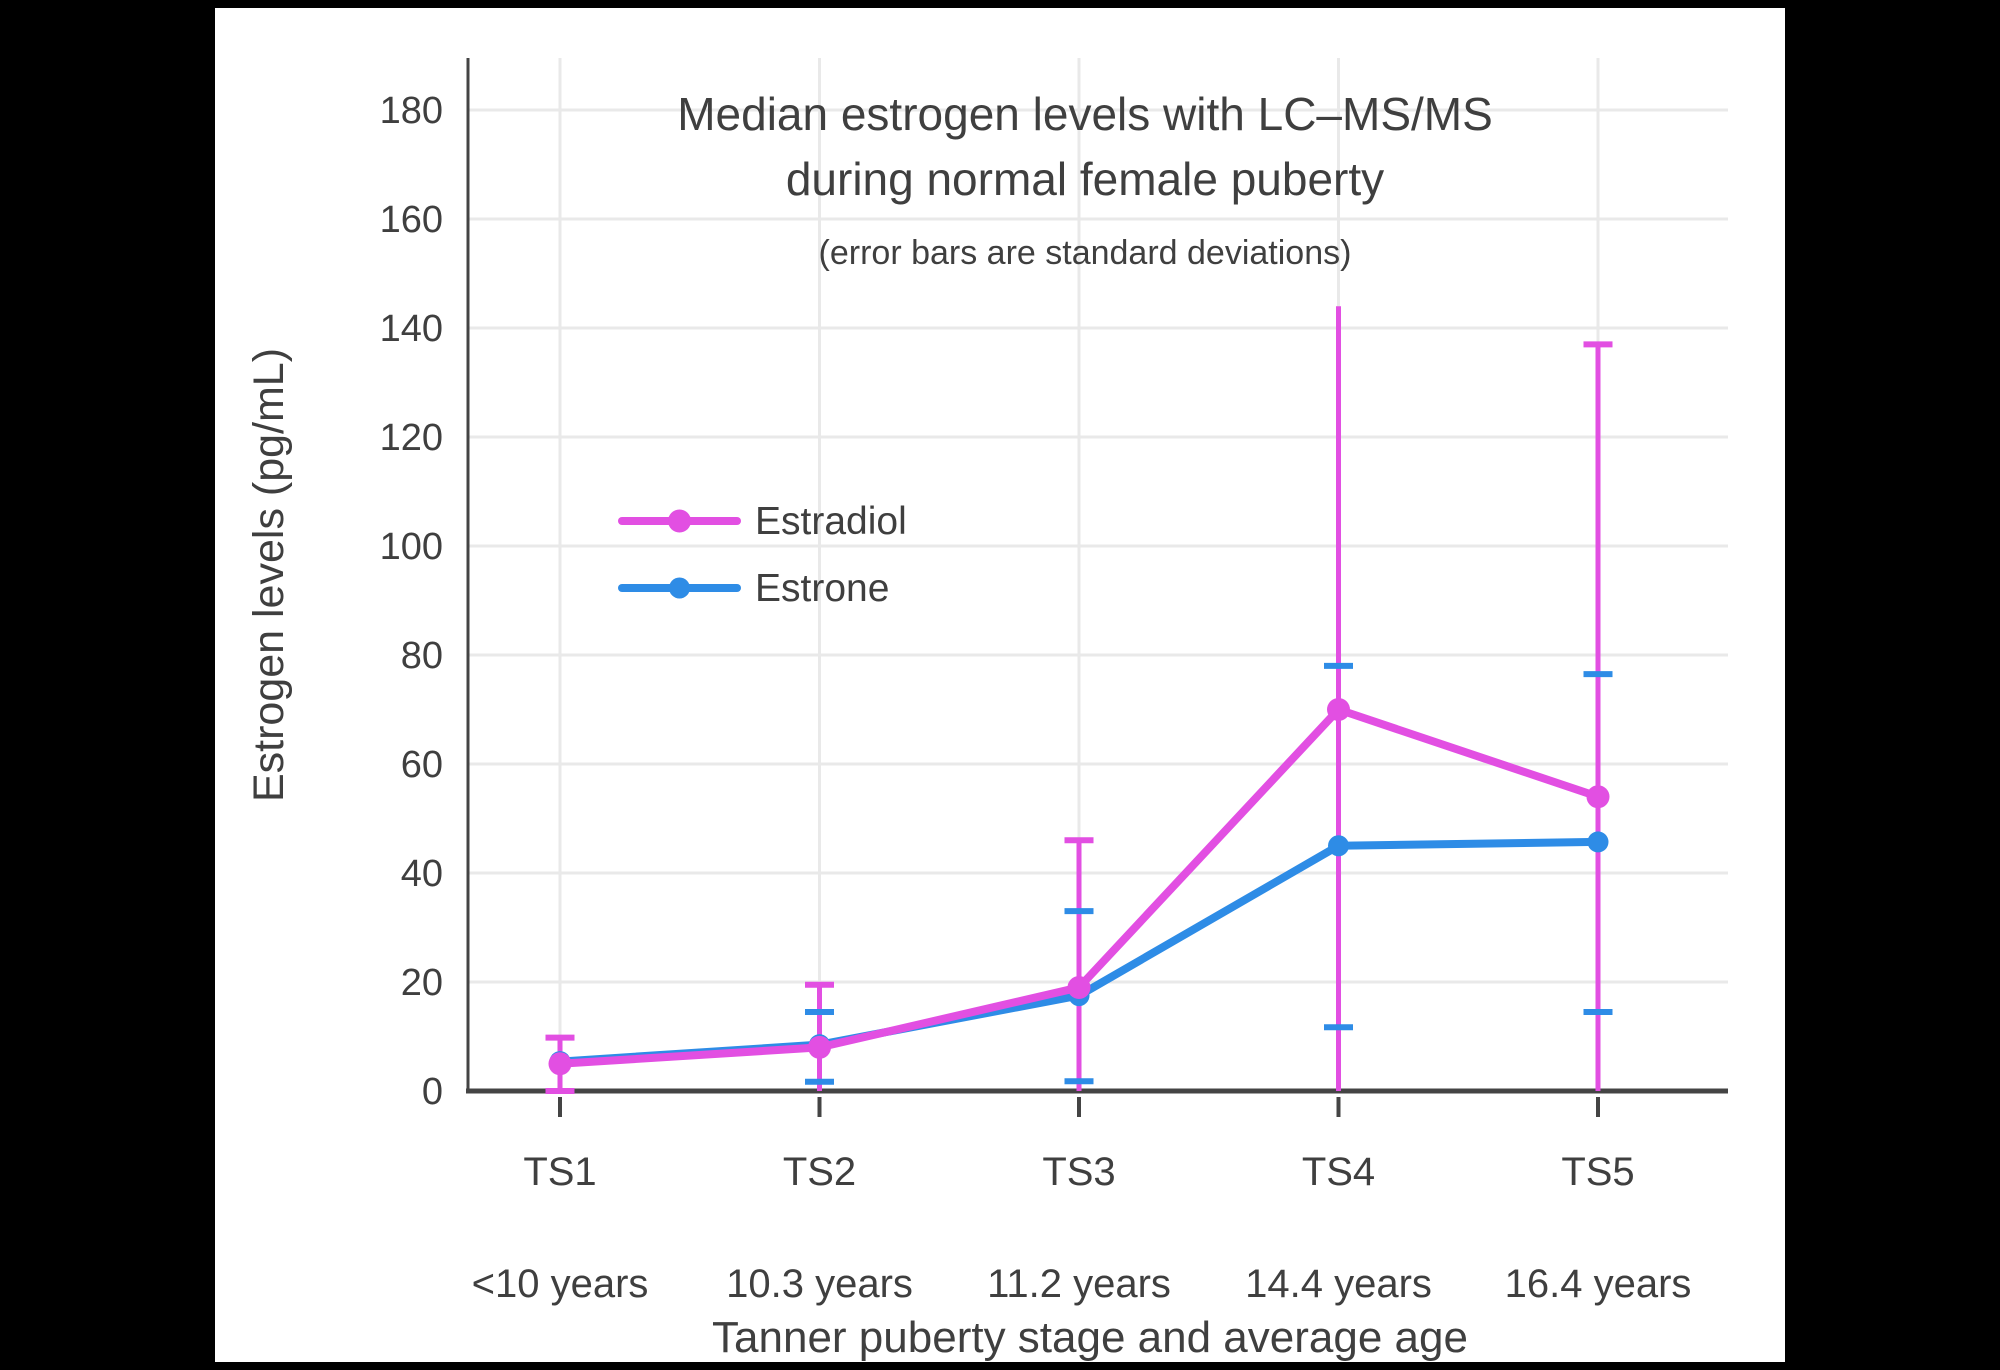 This screenshot has height=1370, width=2000. Describe the element at coordinates (1338, 1172) in the screenshot. I see `x-tick-stage-label: TS4` at that location.